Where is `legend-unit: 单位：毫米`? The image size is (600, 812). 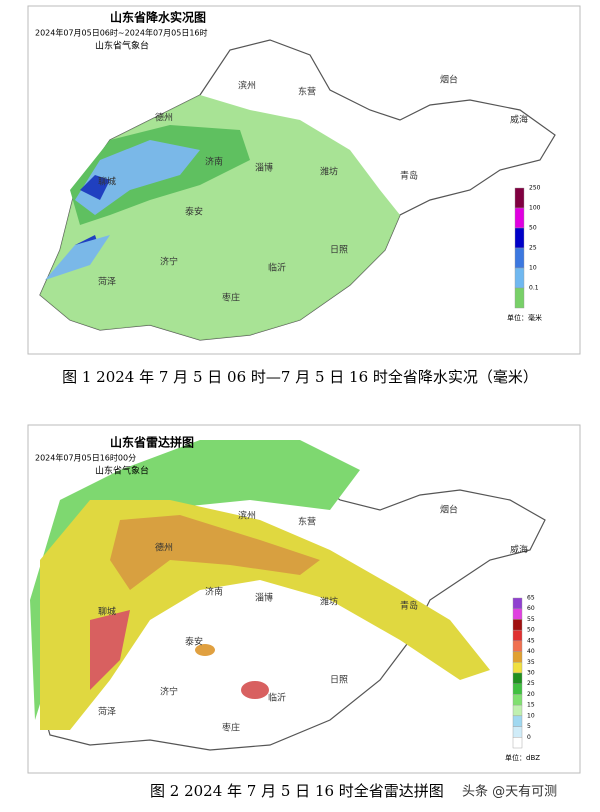 legend-unit: 单位：毫米 is located at coordinates (524, 317).